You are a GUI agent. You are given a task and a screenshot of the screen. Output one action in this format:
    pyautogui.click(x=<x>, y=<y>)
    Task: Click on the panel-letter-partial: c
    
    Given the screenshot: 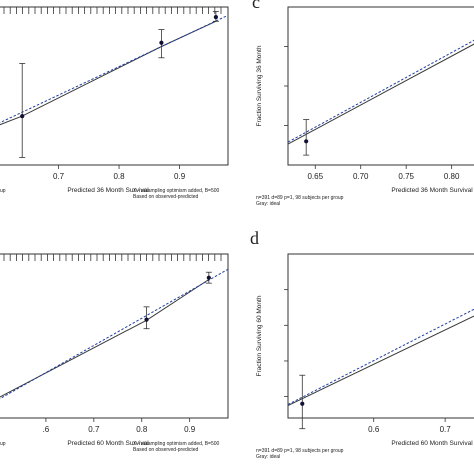 What is the action you would take?
    pyautogui.click(x=256, y=6)
    